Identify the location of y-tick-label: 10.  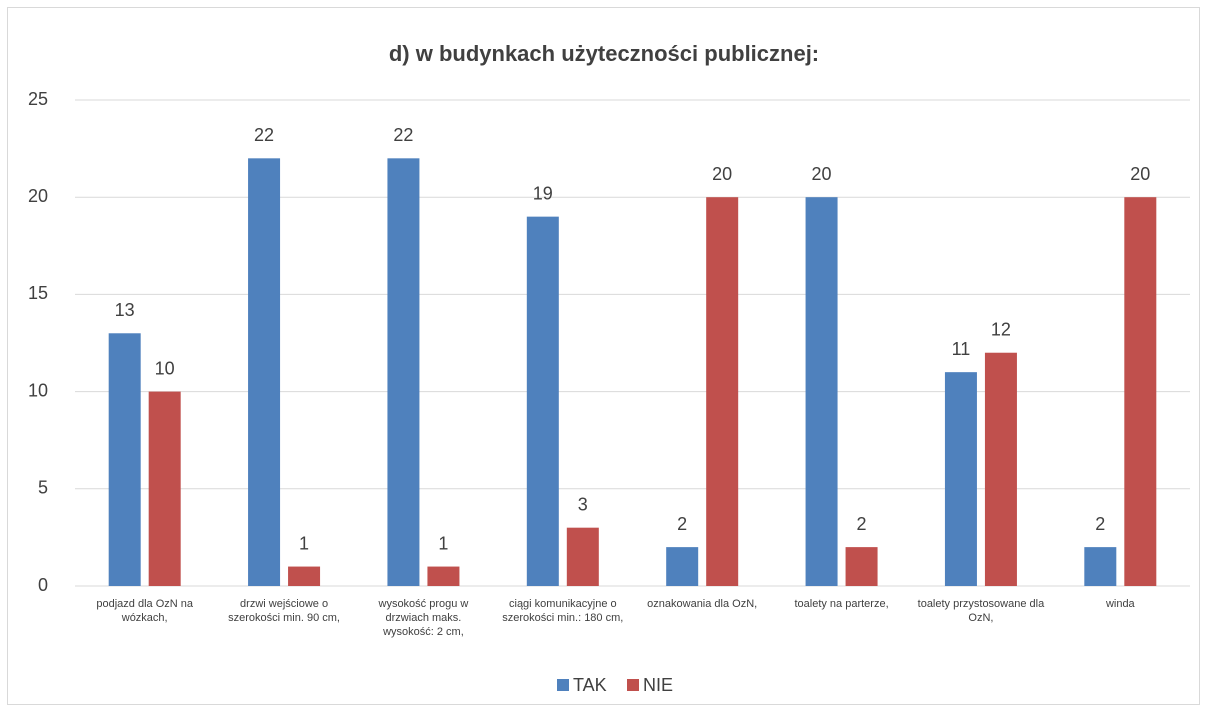
(38, 390).